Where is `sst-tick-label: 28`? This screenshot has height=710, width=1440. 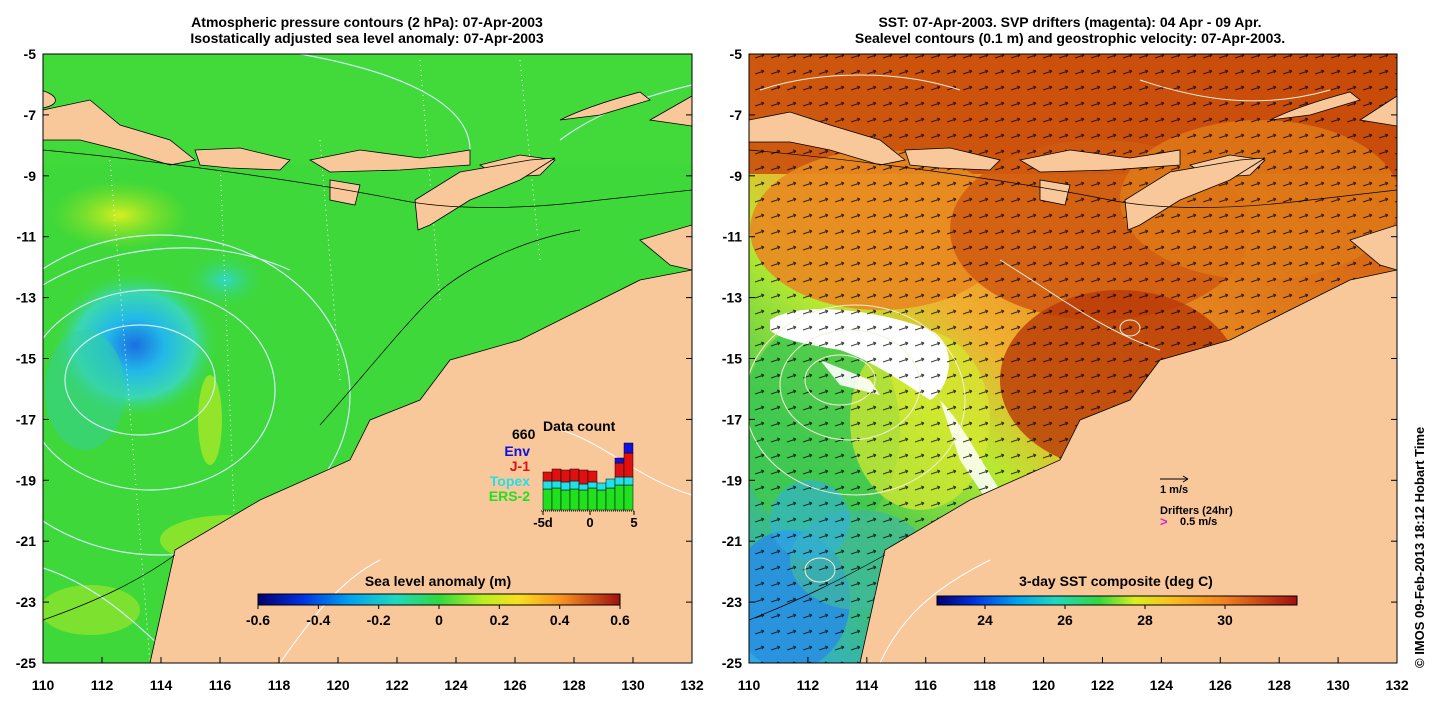 sst-tick-label: 28 is located at coordinates (1145, 620).